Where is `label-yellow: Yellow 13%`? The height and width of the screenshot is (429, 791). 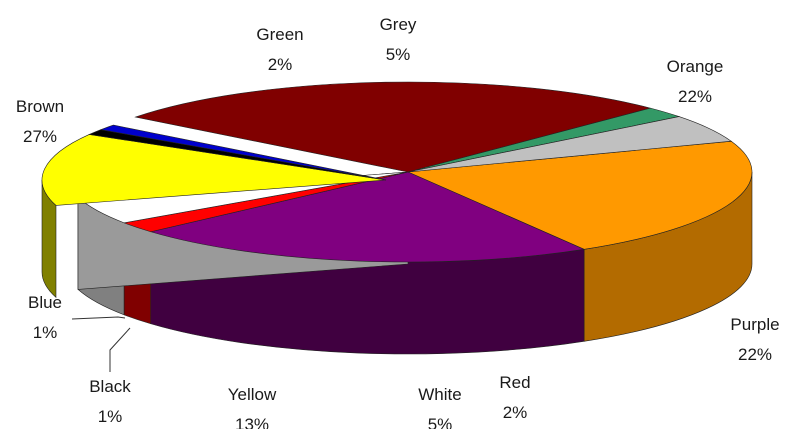
label-yellow: Yellow 13% is located at coordinates (252, 407).